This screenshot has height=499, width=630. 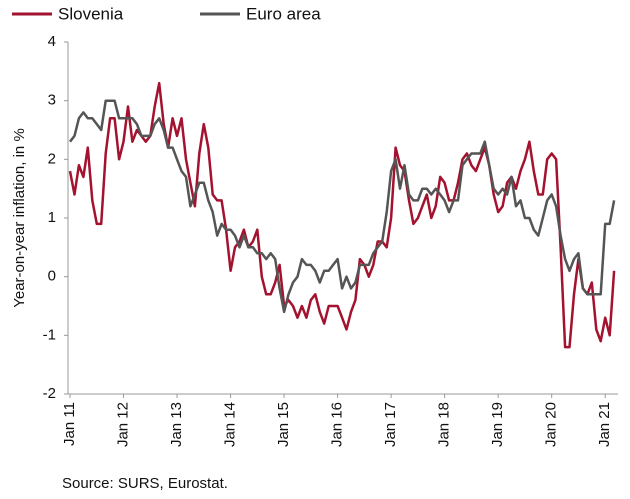 What do you see at coordinates (283, 13) in the screenshot?
I see `legend-label: Euro area` at bounding box center [283, 13].